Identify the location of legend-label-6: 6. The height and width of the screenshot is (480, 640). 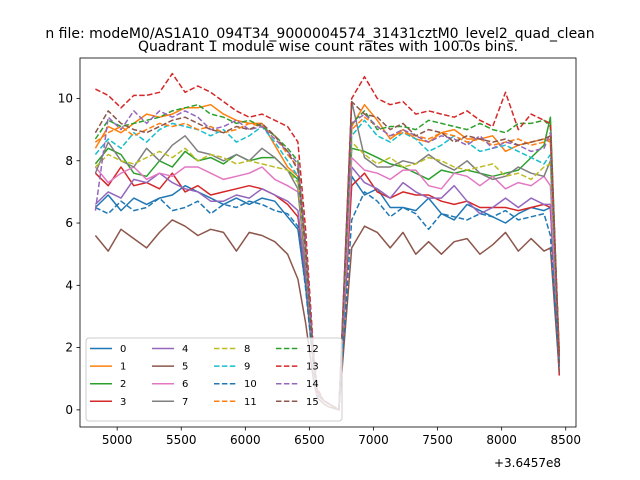
(185, 384).